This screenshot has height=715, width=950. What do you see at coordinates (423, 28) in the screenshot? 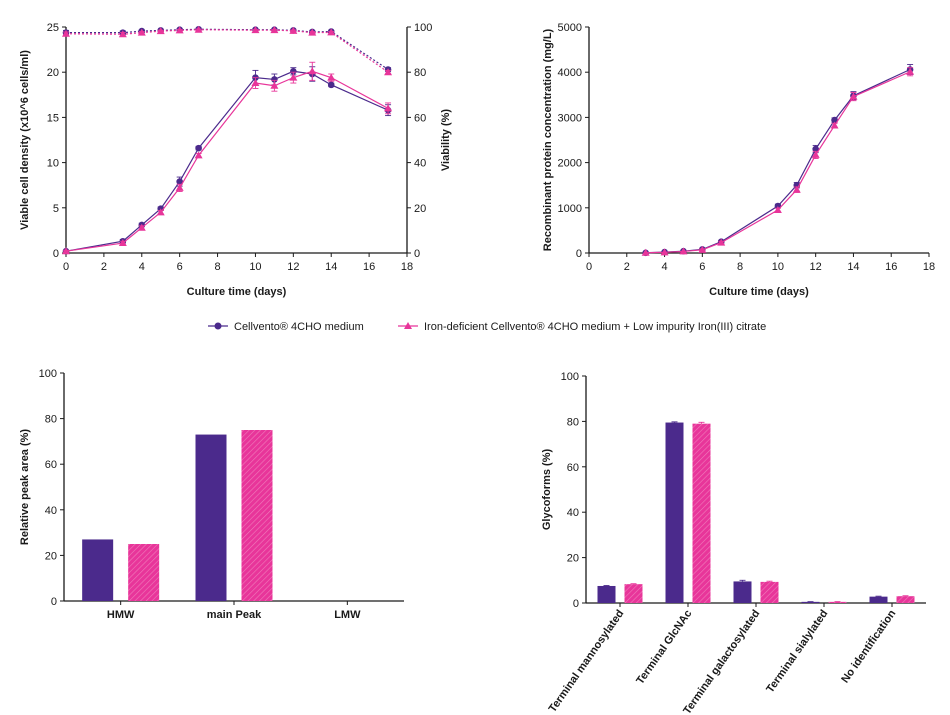
I see `y2-tick-label: 100` at bounding box center [423, 28].